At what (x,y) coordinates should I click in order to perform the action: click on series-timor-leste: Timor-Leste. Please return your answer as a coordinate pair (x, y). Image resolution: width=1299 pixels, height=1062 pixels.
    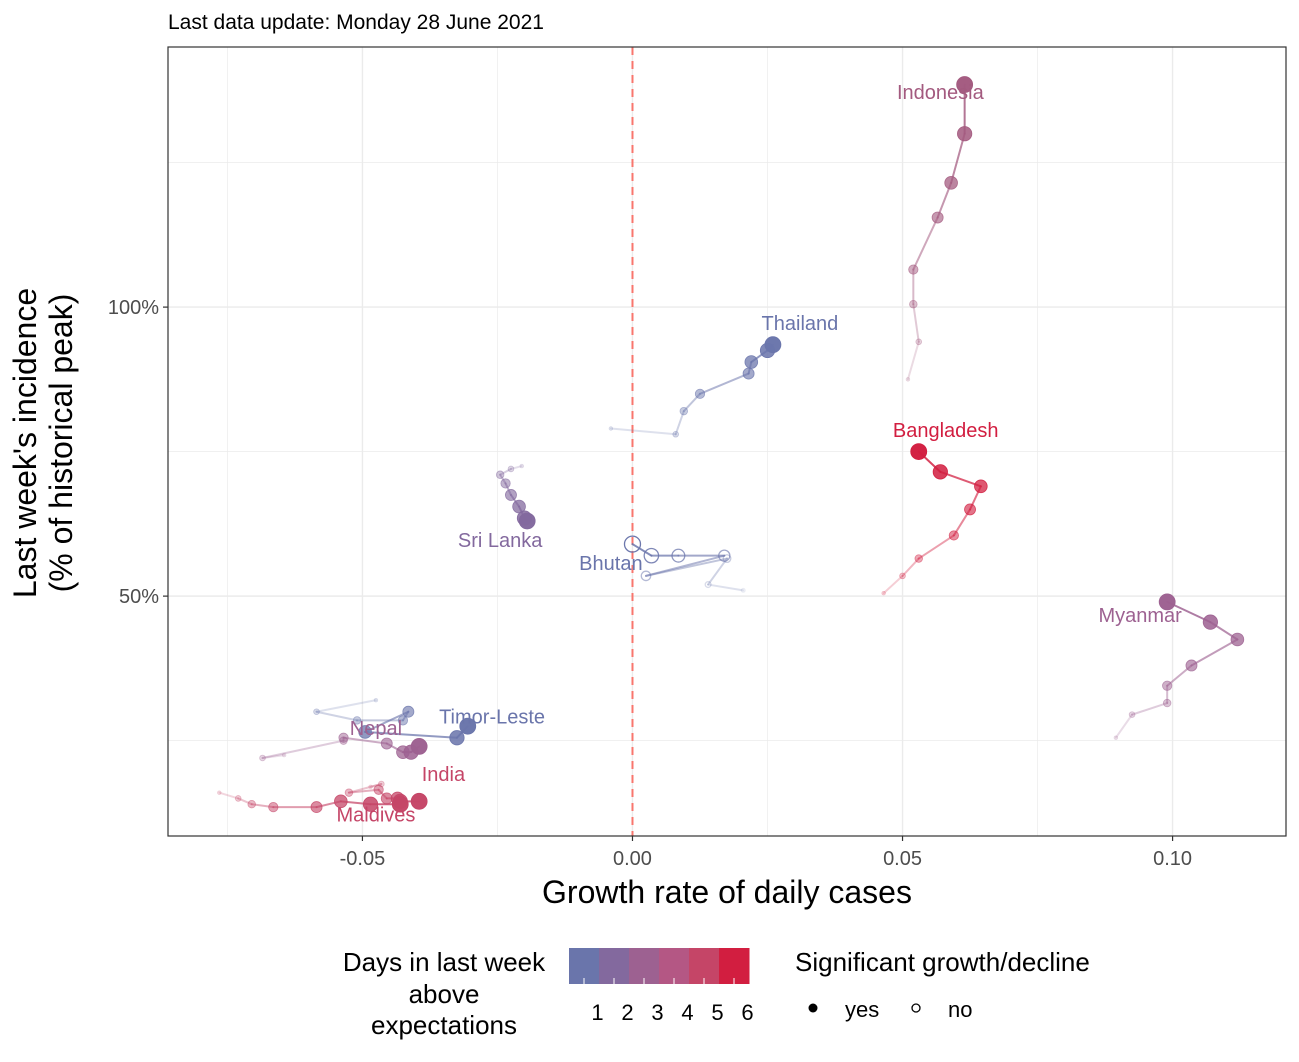
    Looking at the image, I should click on (429, 721).